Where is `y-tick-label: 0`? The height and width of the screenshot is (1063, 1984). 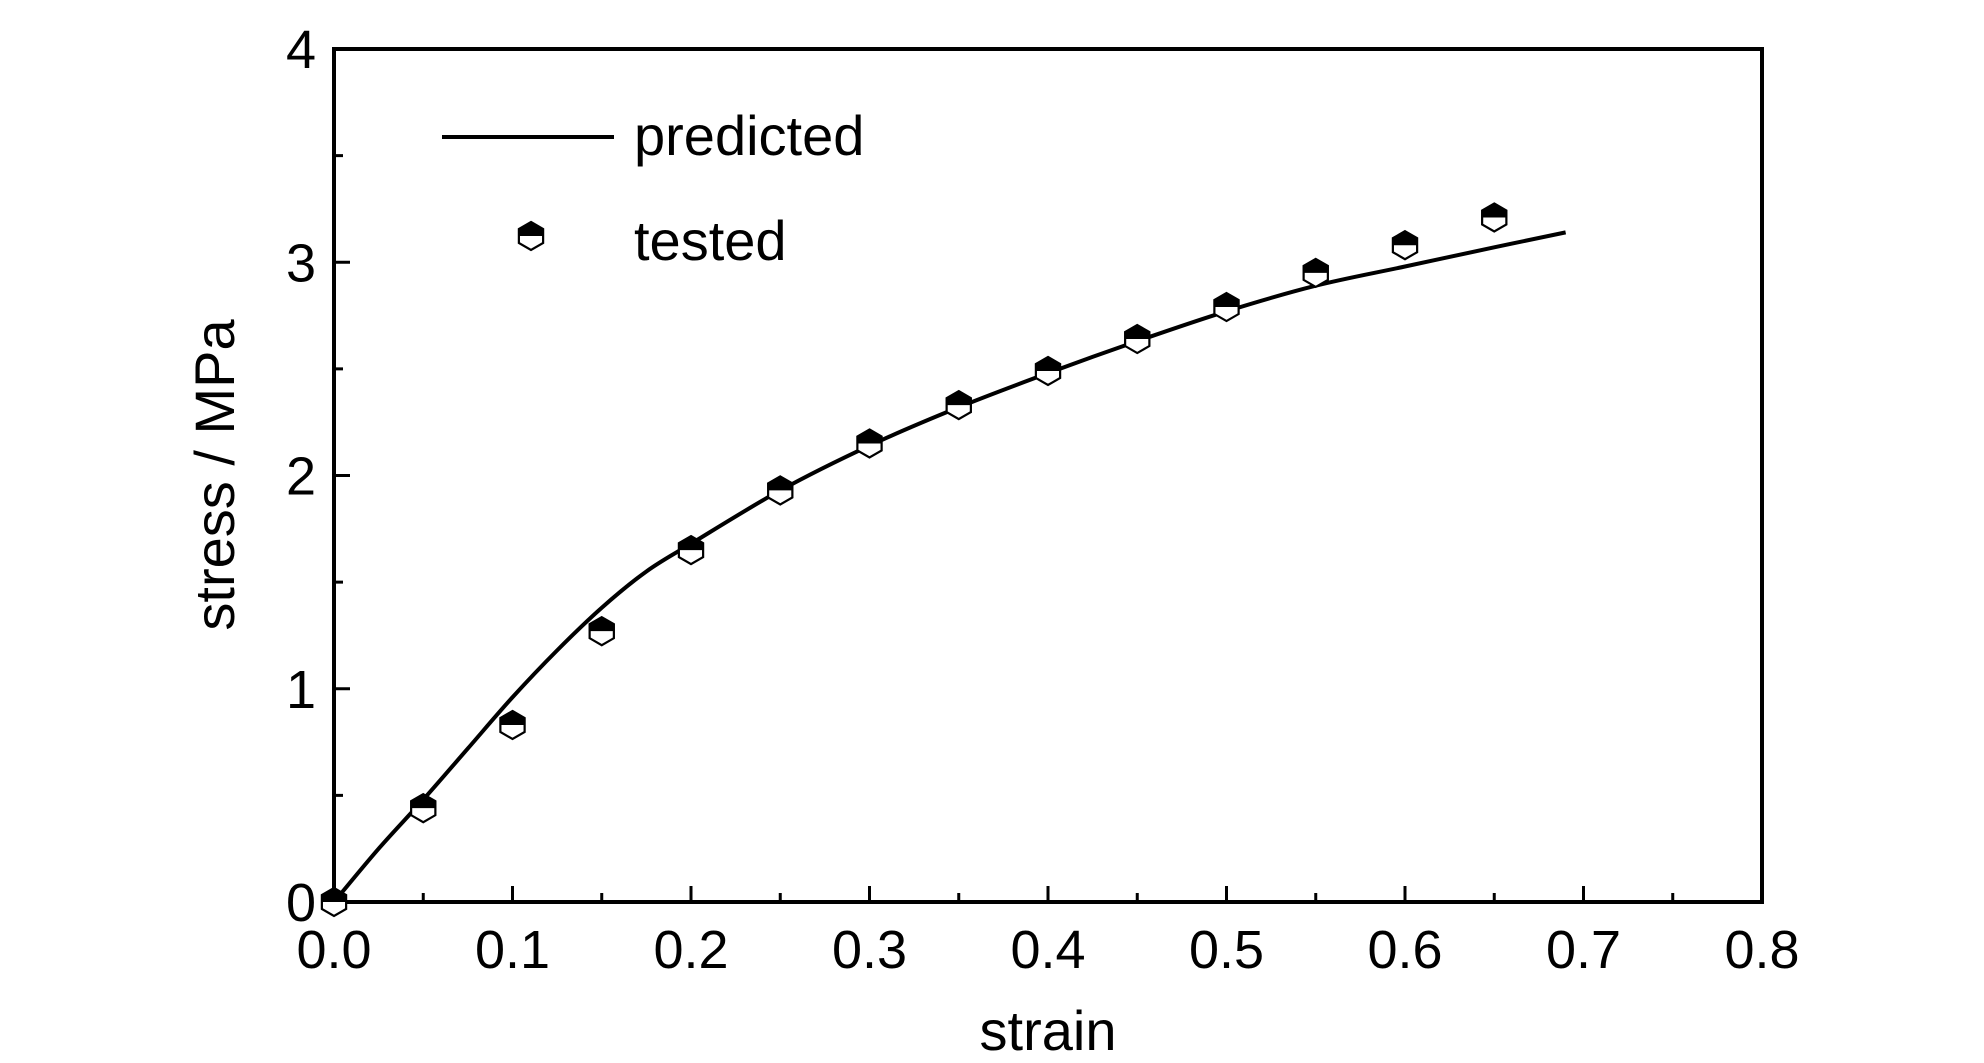
y-tick-label: 0 is located at coordinates (301, 903).